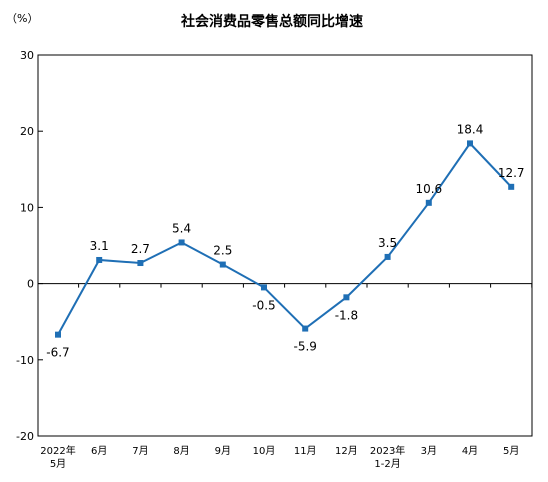  Describe the element at coordinates (140, 249) in the screenshot. I see `data-label: 2.7` at that location.